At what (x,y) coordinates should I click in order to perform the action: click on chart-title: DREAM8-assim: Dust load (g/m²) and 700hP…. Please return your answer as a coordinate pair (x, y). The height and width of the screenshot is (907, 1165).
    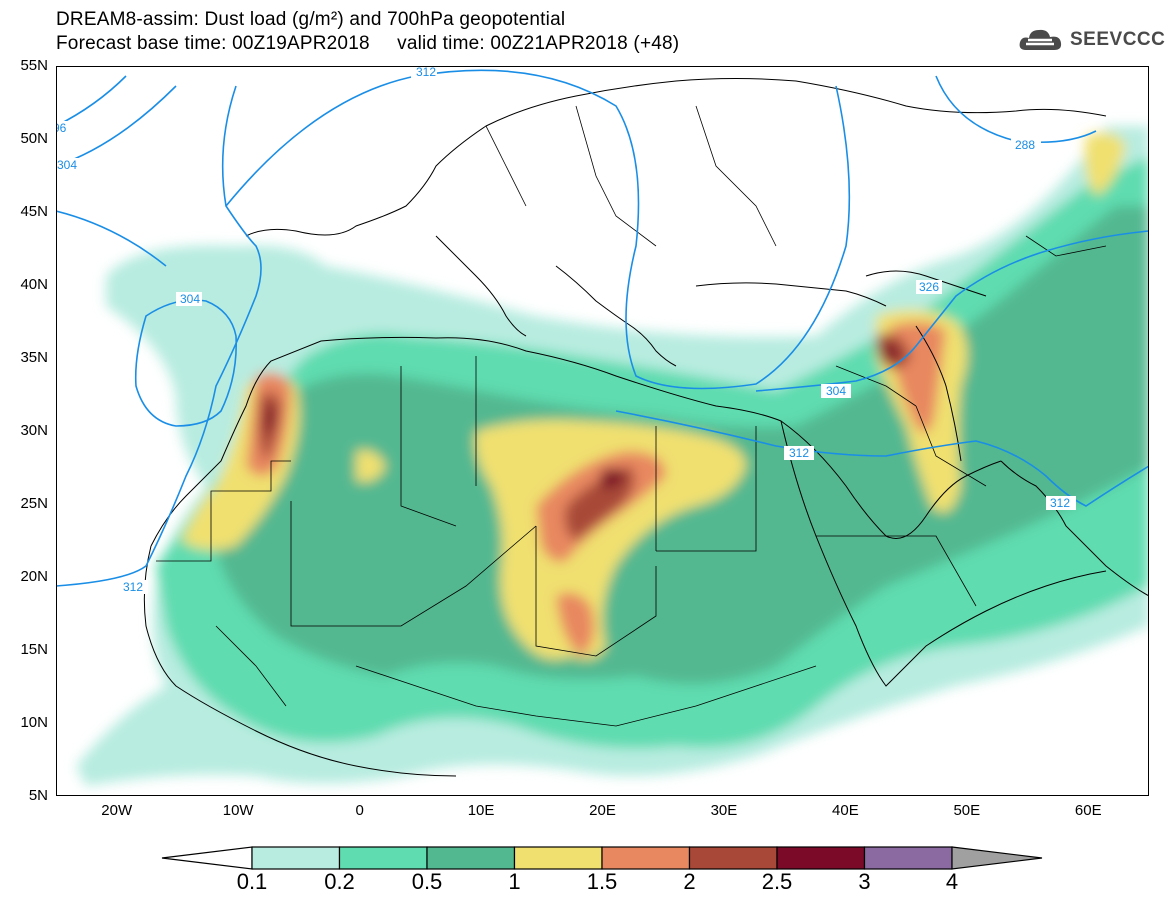
    Looking at the image, I should click on (311, 19).